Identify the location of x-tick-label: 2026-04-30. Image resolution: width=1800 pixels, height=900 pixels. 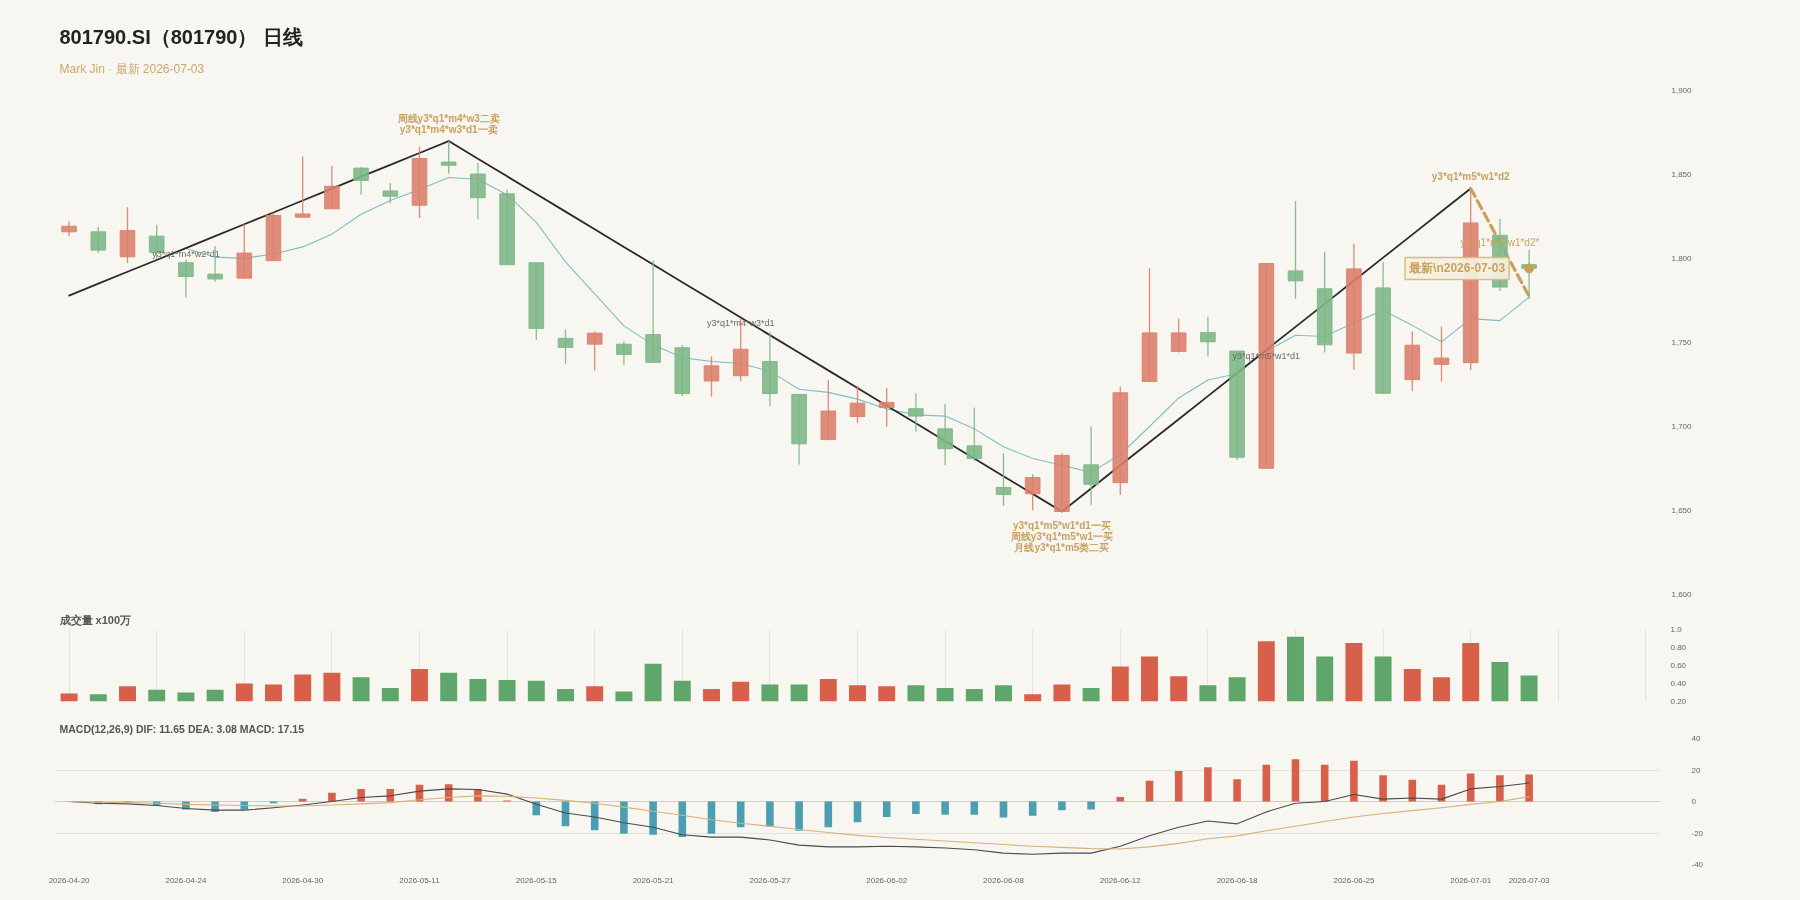
(303, 880).